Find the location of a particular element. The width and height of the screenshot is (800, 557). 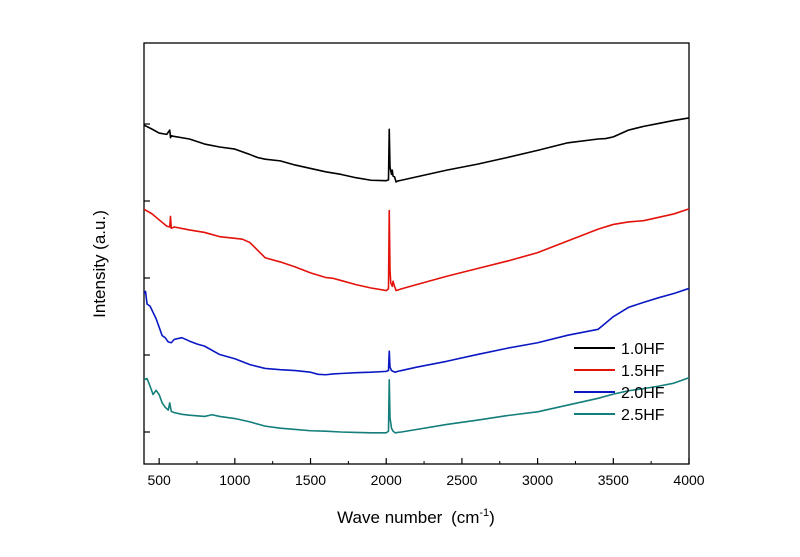

series-line-2.0HF is located at coordinates (416, 331).